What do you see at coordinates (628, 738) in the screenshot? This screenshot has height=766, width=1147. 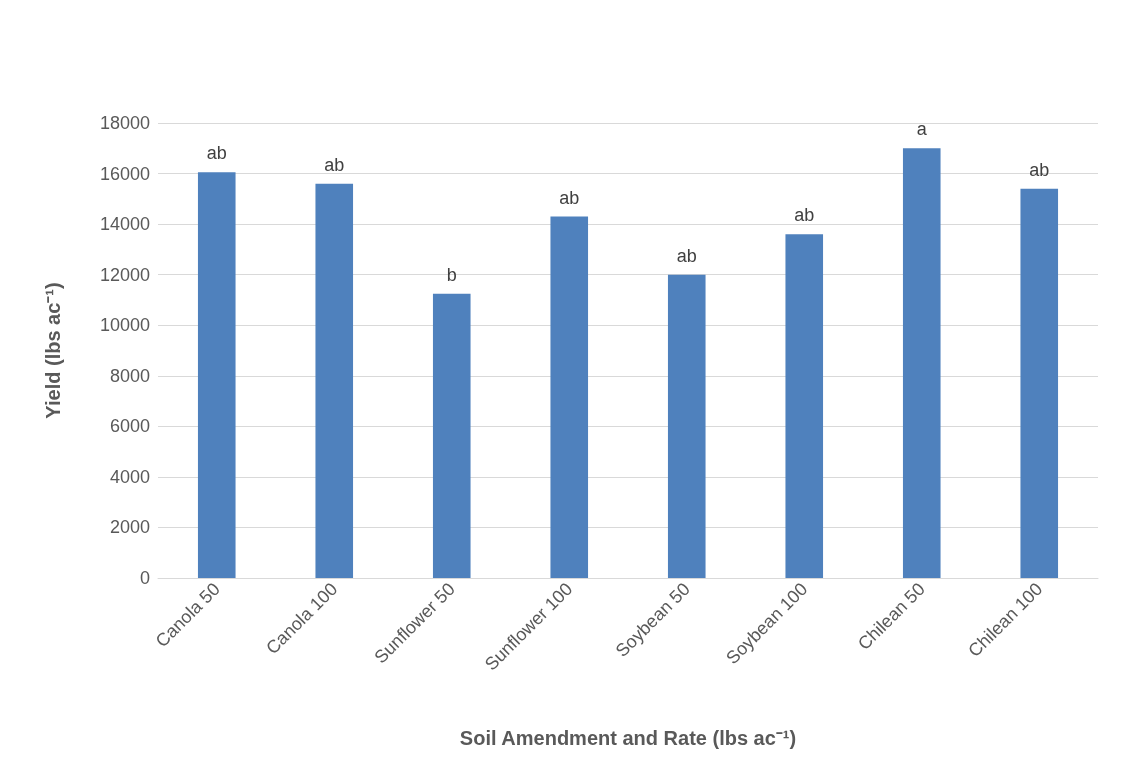 I see `x-axis-title: Soil Amendment and Rate (lbs ac⁻¹)` at bounding box center [628, 738].